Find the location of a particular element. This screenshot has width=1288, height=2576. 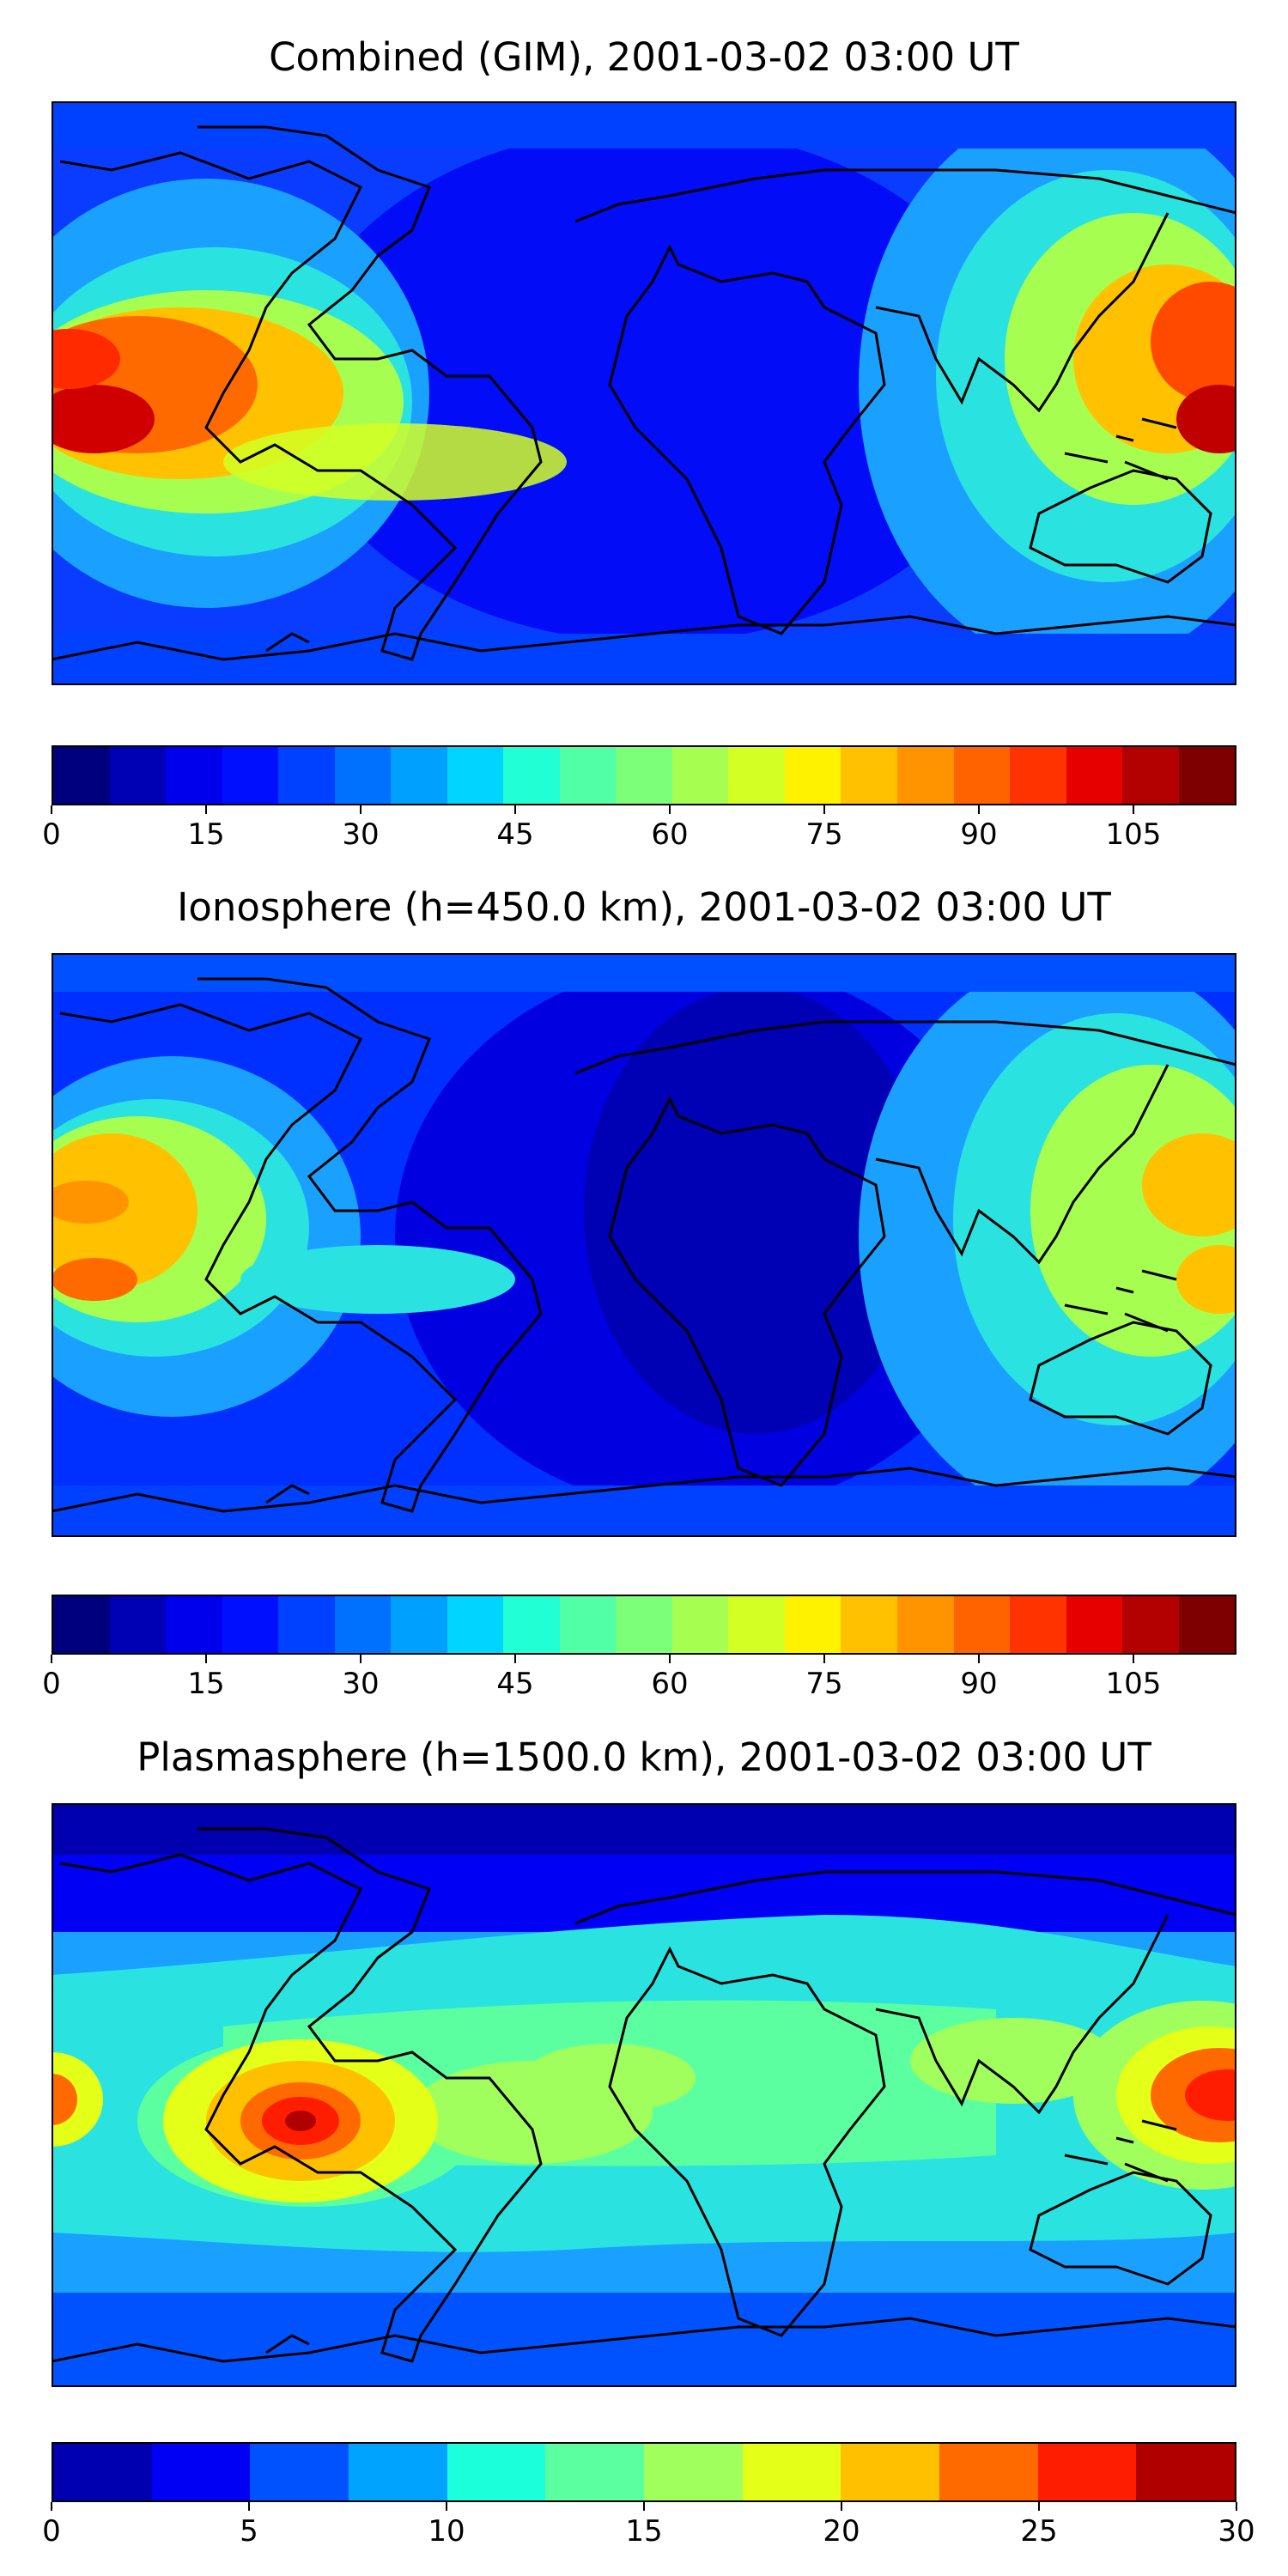

colorbar-tick-label: 45 is located at coordinates (515, 834).